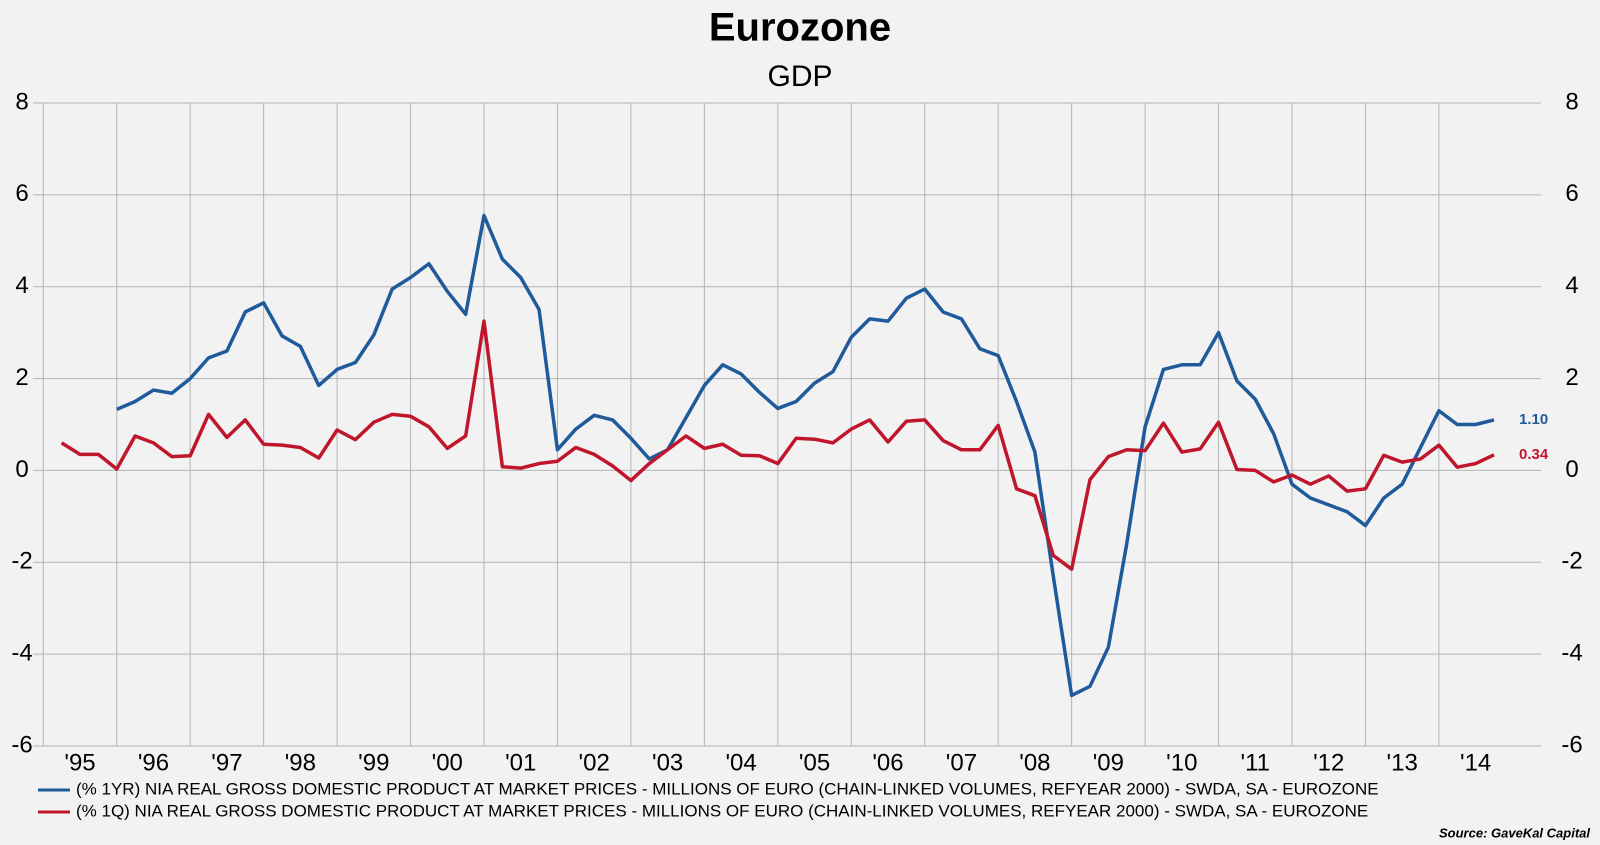 The width and height of the screenshot is (1600, 845). What do you see at coordinates (1475, 762) in the screenshot?
I see `x-tick-label: '14` at bounding box center [1475, 762].